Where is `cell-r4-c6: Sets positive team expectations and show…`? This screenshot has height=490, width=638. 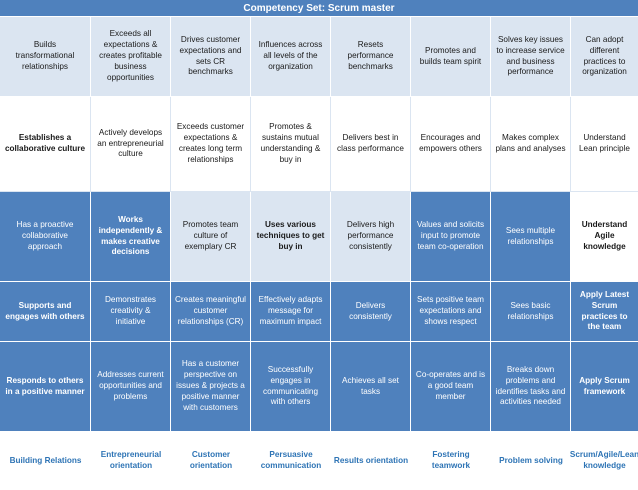 cell-r4-c6: Sets positive team expectations and show… is located at coordinates (451, 312).